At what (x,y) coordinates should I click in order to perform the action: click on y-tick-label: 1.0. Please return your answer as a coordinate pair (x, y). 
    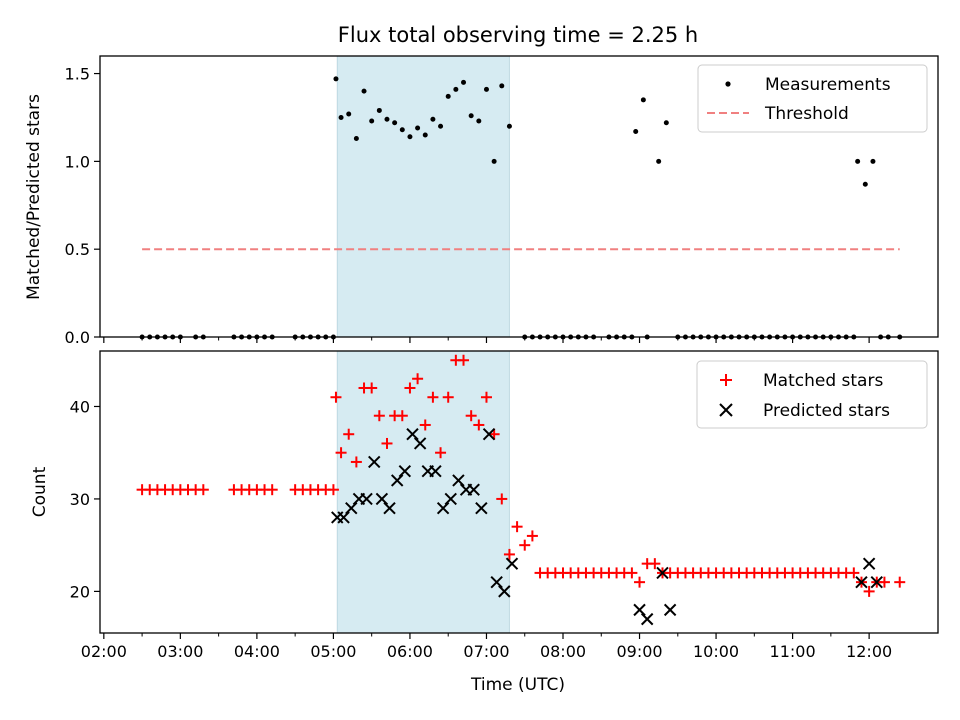
    Looking at the image, I should click on (77, 161).